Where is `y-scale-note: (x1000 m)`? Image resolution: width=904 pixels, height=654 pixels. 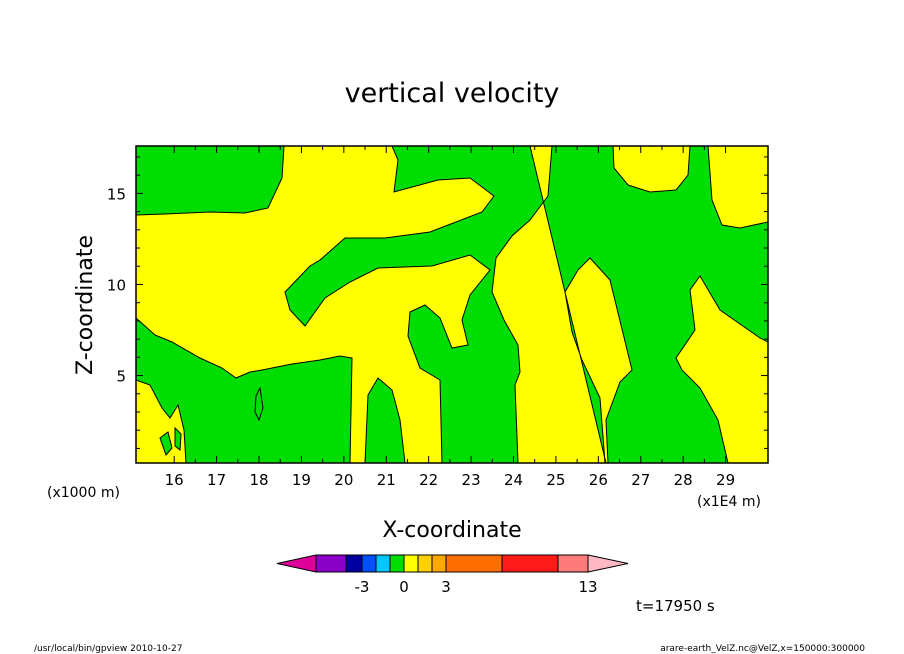 y-scale-note: (x1000 m) is located at coordinates (83, 493).